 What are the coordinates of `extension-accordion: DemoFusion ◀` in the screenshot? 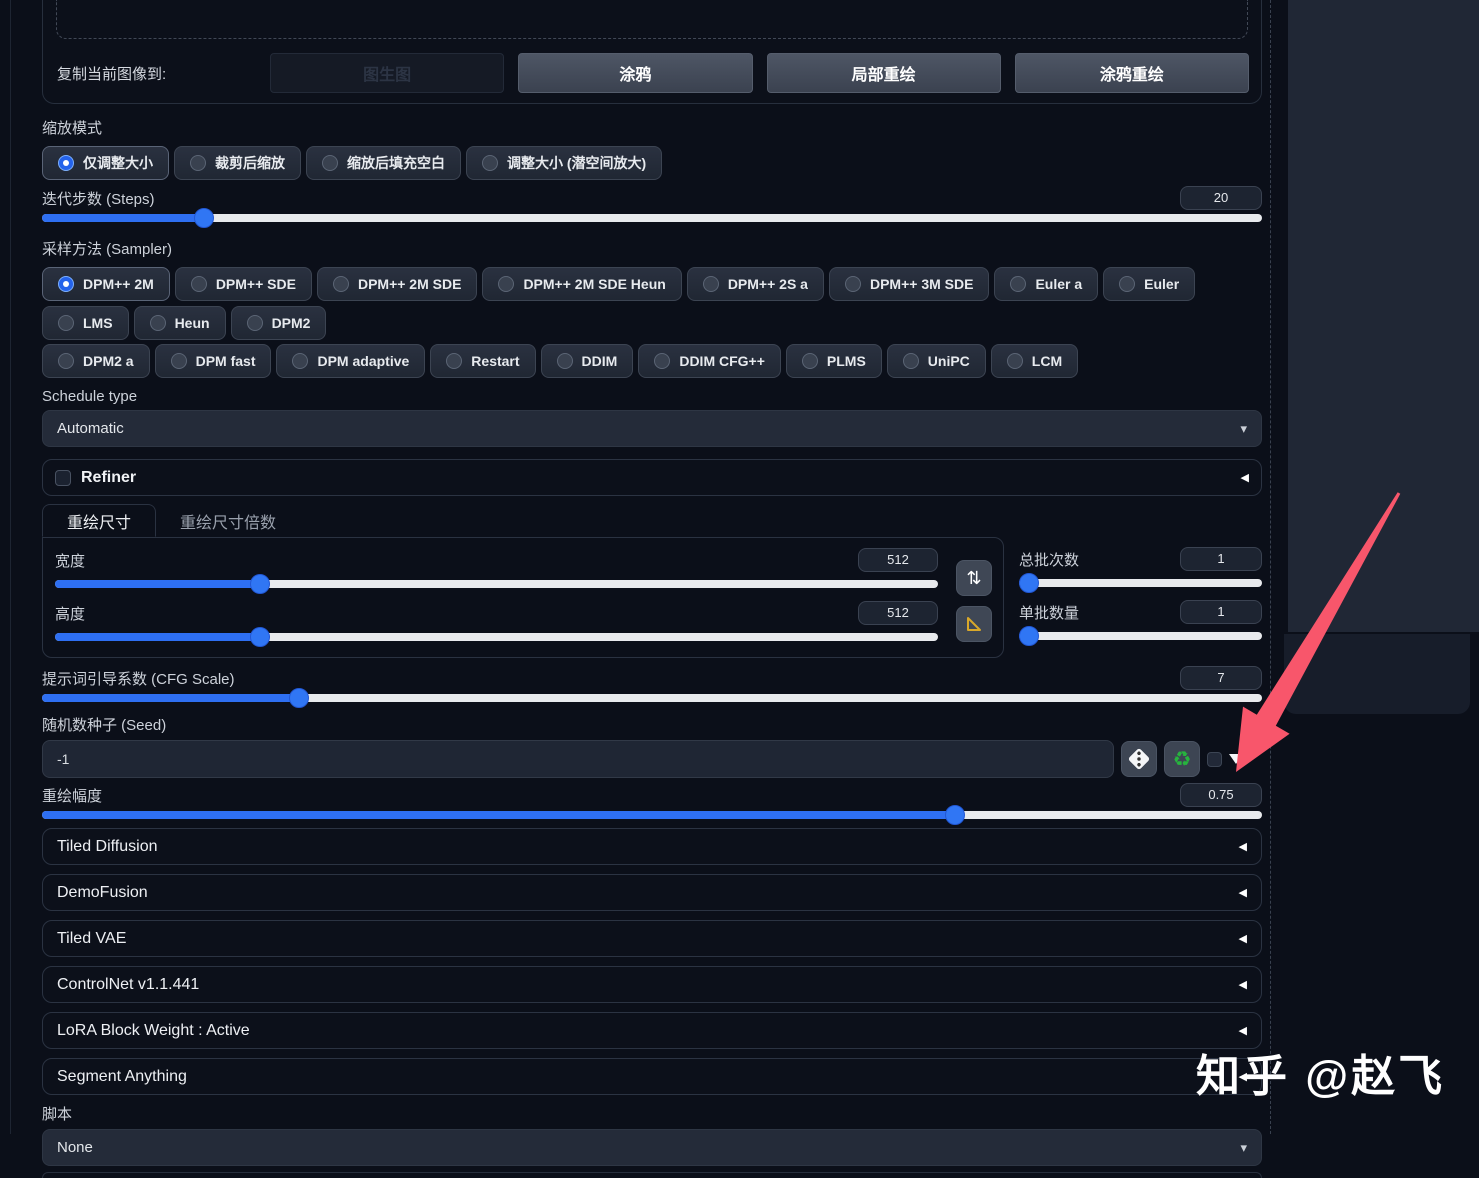 It's located at (652, 892).